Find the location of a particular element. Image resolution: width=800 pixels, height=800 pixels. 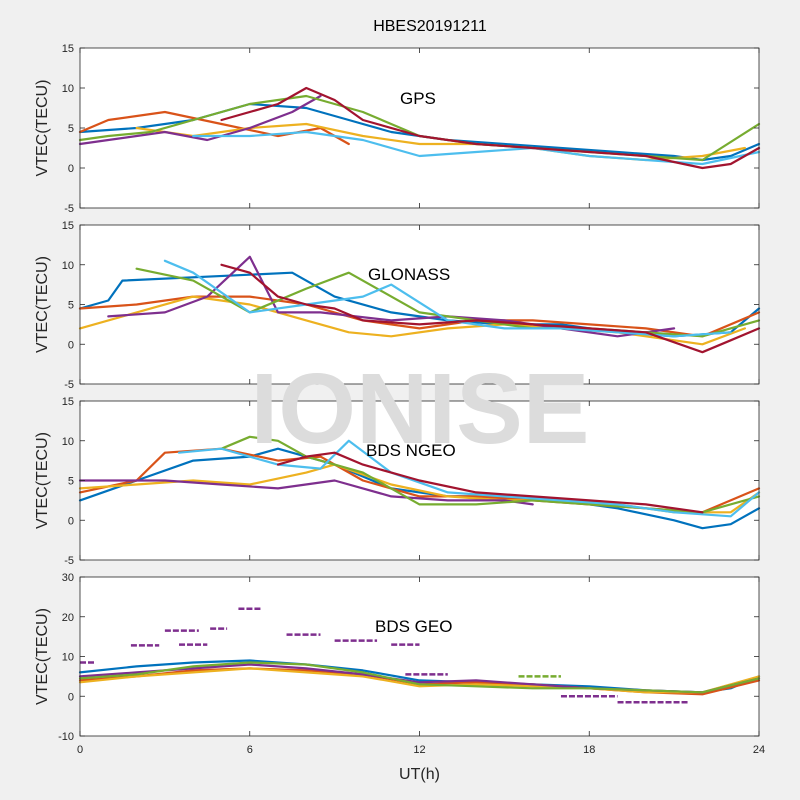

panel-label: GPS is located at coordinates (418, 98).